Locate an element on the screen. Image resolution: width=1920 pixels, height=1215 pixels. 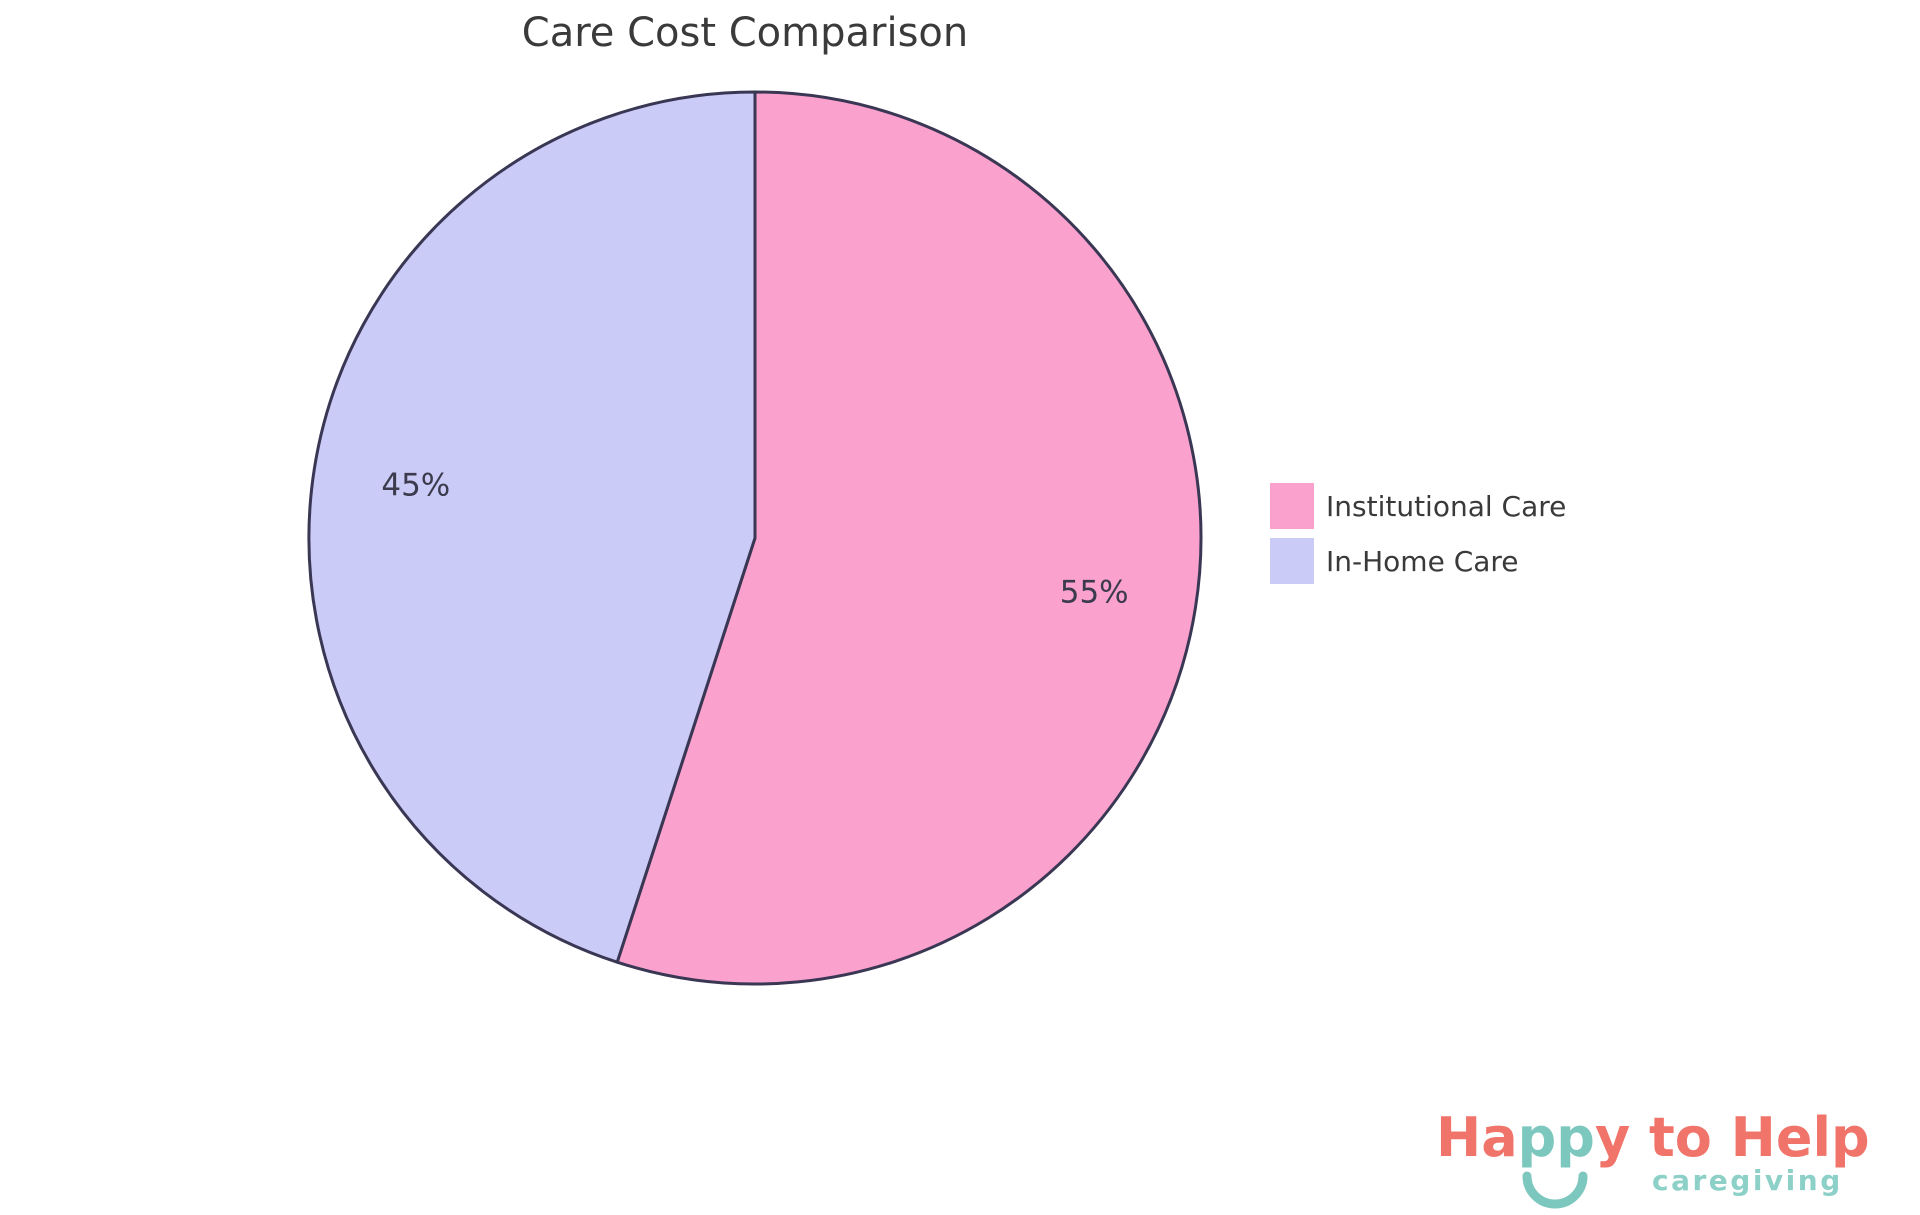
logo-word-part: y is located at coordinates (1612, 1137).